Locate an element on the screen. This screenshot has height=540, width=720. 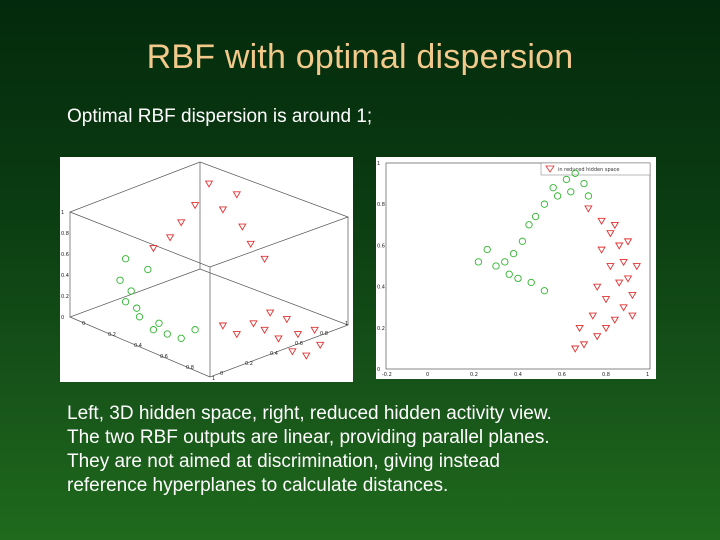
plot-frame is located at coordinates (518, 266).